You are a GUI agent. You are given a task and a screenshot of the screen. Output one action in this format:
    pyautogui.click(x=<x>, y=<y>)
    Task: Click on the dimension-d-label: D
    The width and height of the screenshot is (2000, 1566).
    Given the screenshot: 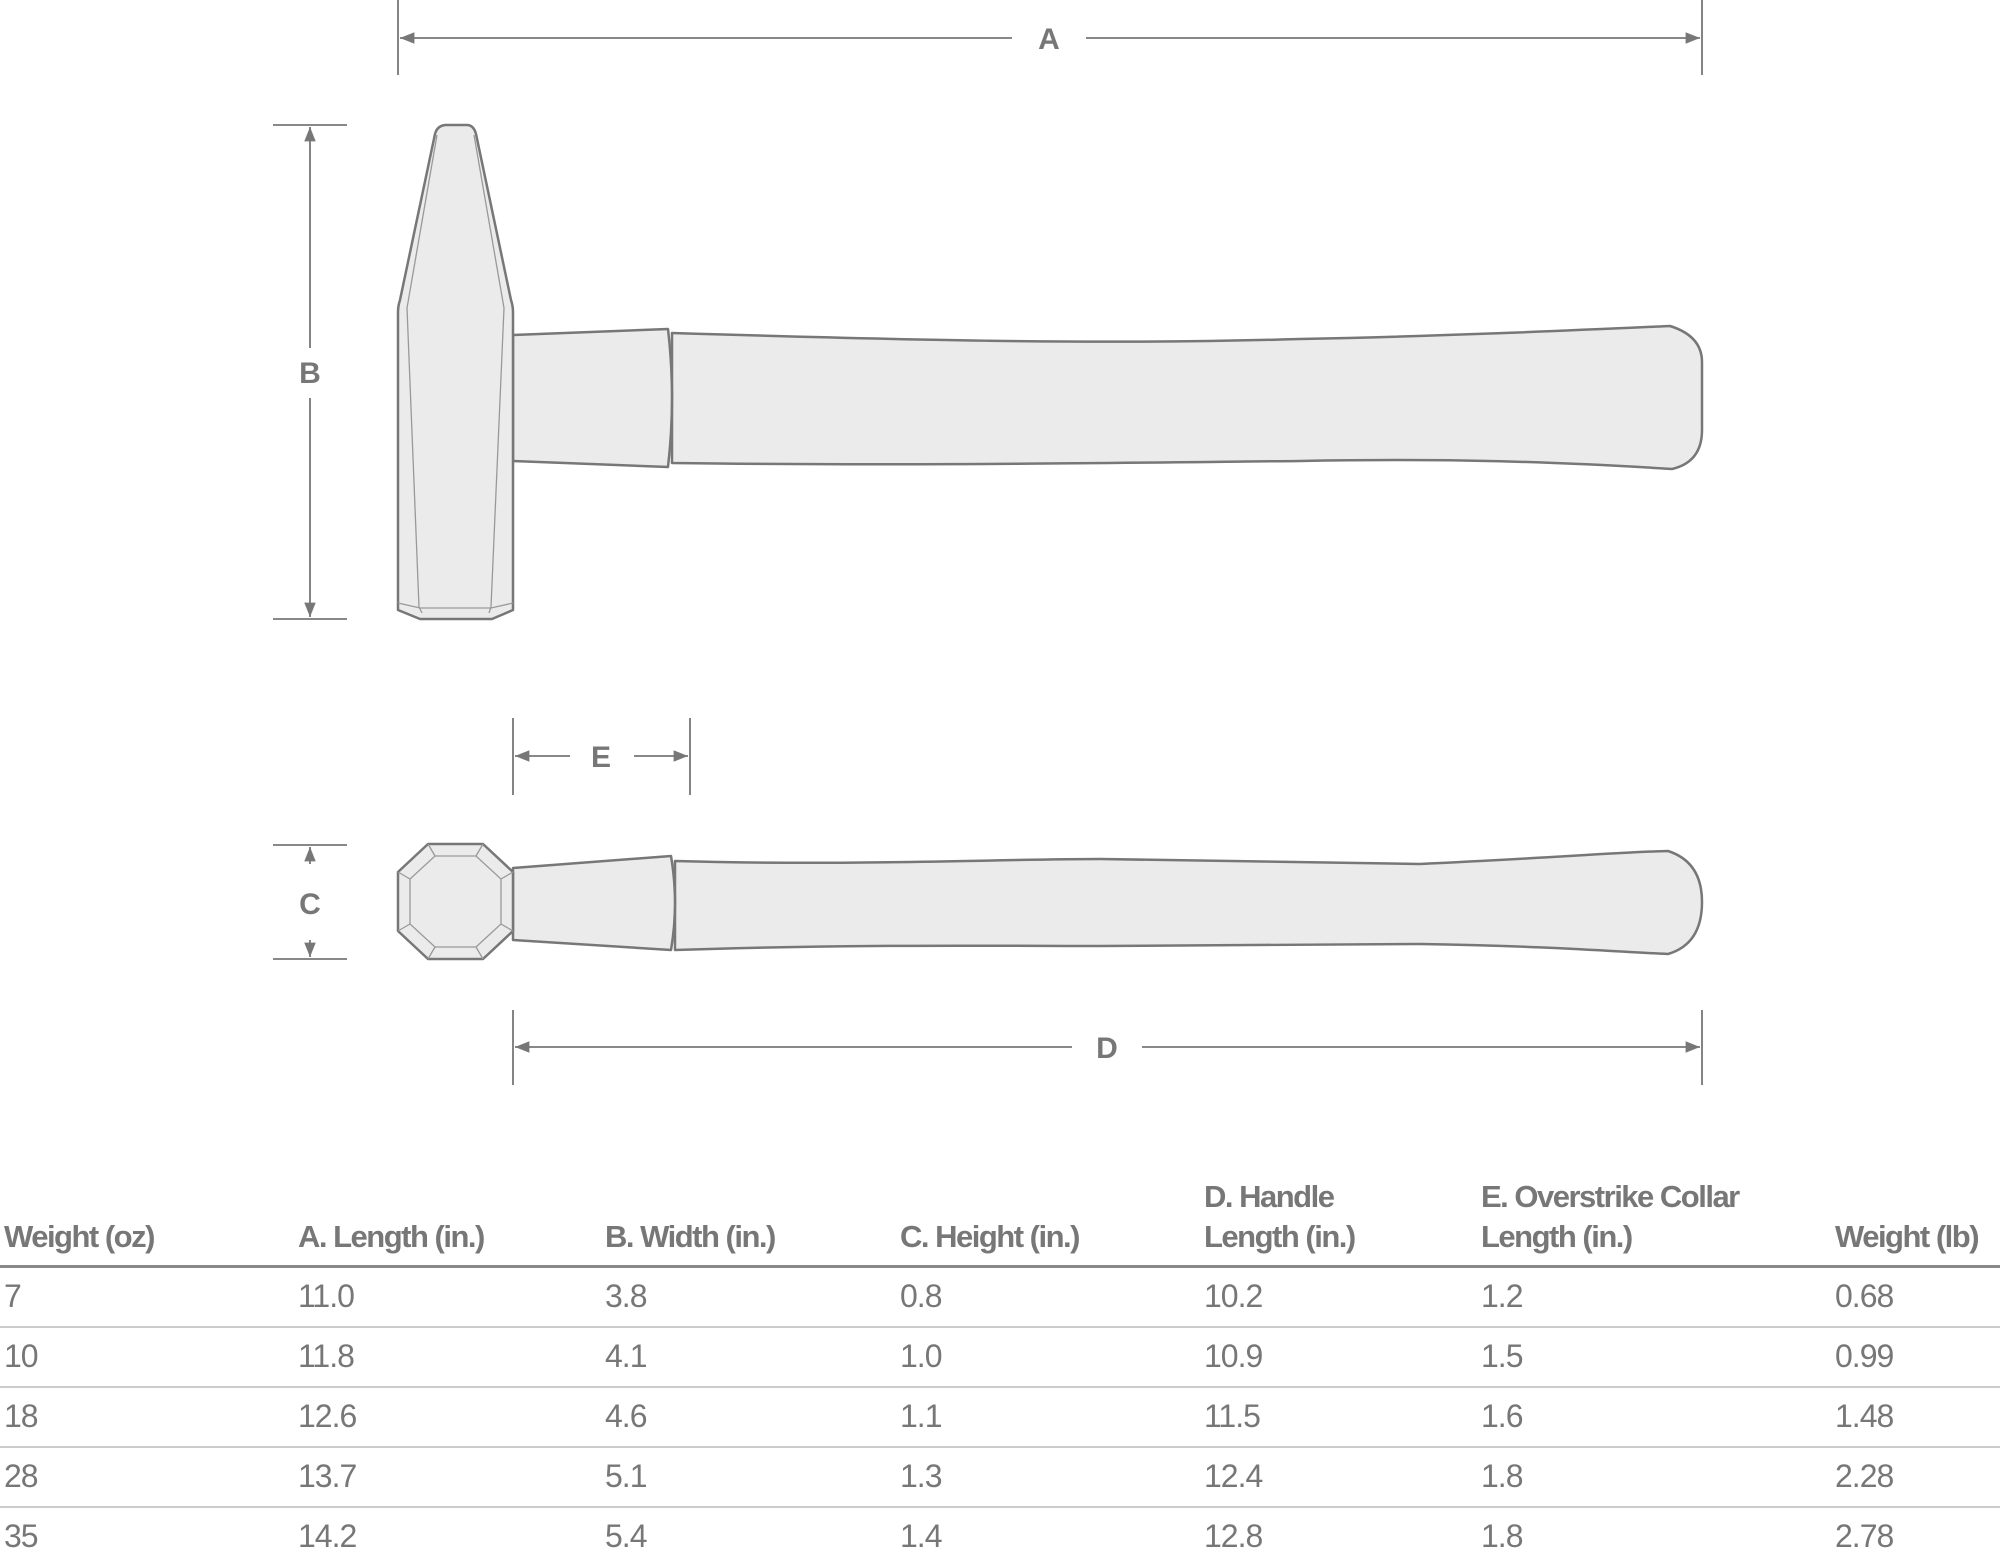 What is the action you would take?
    pyautogui.click(x=1107, y=1048)
    